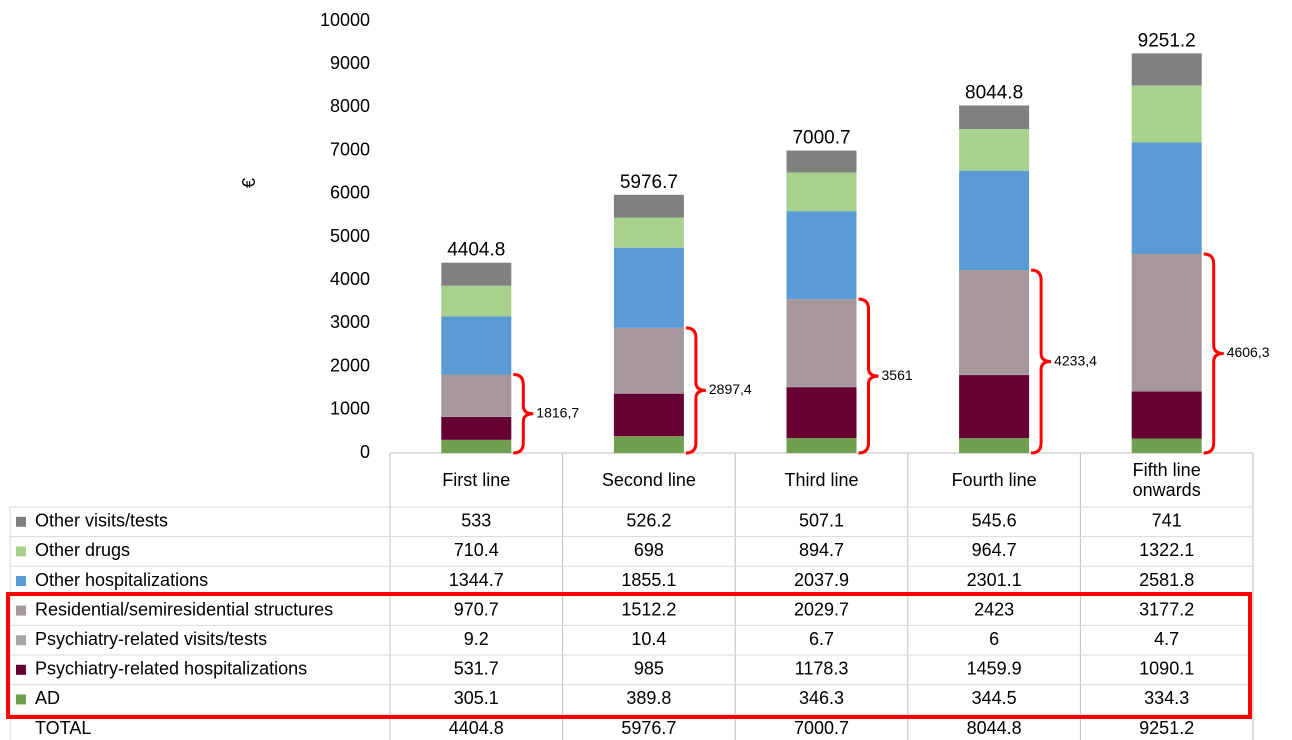 The image size is (1292, 740). Describe the element at coordinates (476, 550) in the screenshot. I see `table-cell: 710.4` at that location.